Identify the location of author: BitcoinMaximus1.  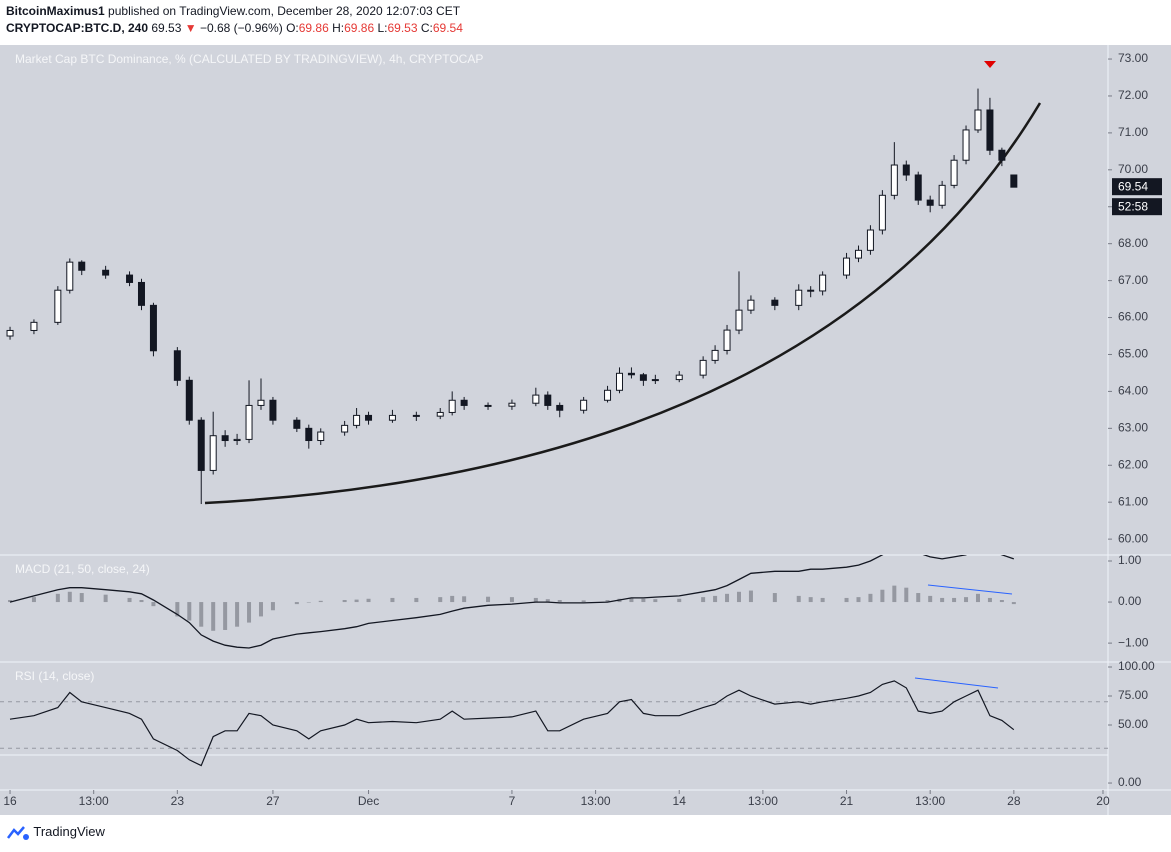
(55, 11).